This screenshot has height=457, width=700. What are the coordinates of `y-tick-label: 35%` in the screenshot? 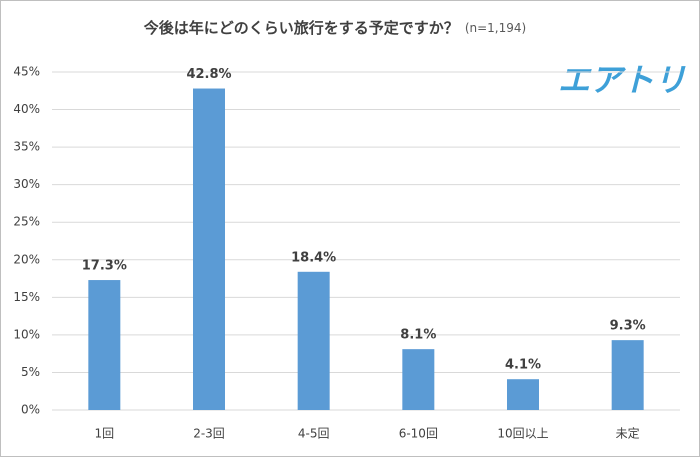 It's located at (26, 147).